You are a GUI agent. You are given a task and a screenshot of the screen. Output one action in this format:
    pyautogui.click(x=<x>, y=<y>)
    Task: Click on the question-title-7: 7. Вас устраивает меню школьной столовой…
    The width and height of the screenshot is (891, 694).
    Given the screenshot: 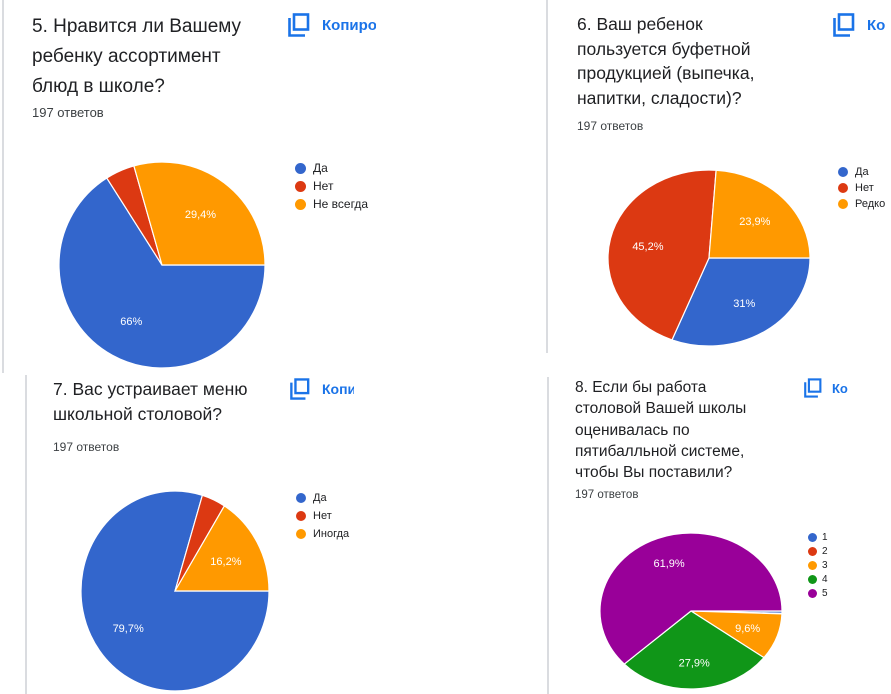 What is the action you would take?
    pyautogui.click(x=150, y=402)
    